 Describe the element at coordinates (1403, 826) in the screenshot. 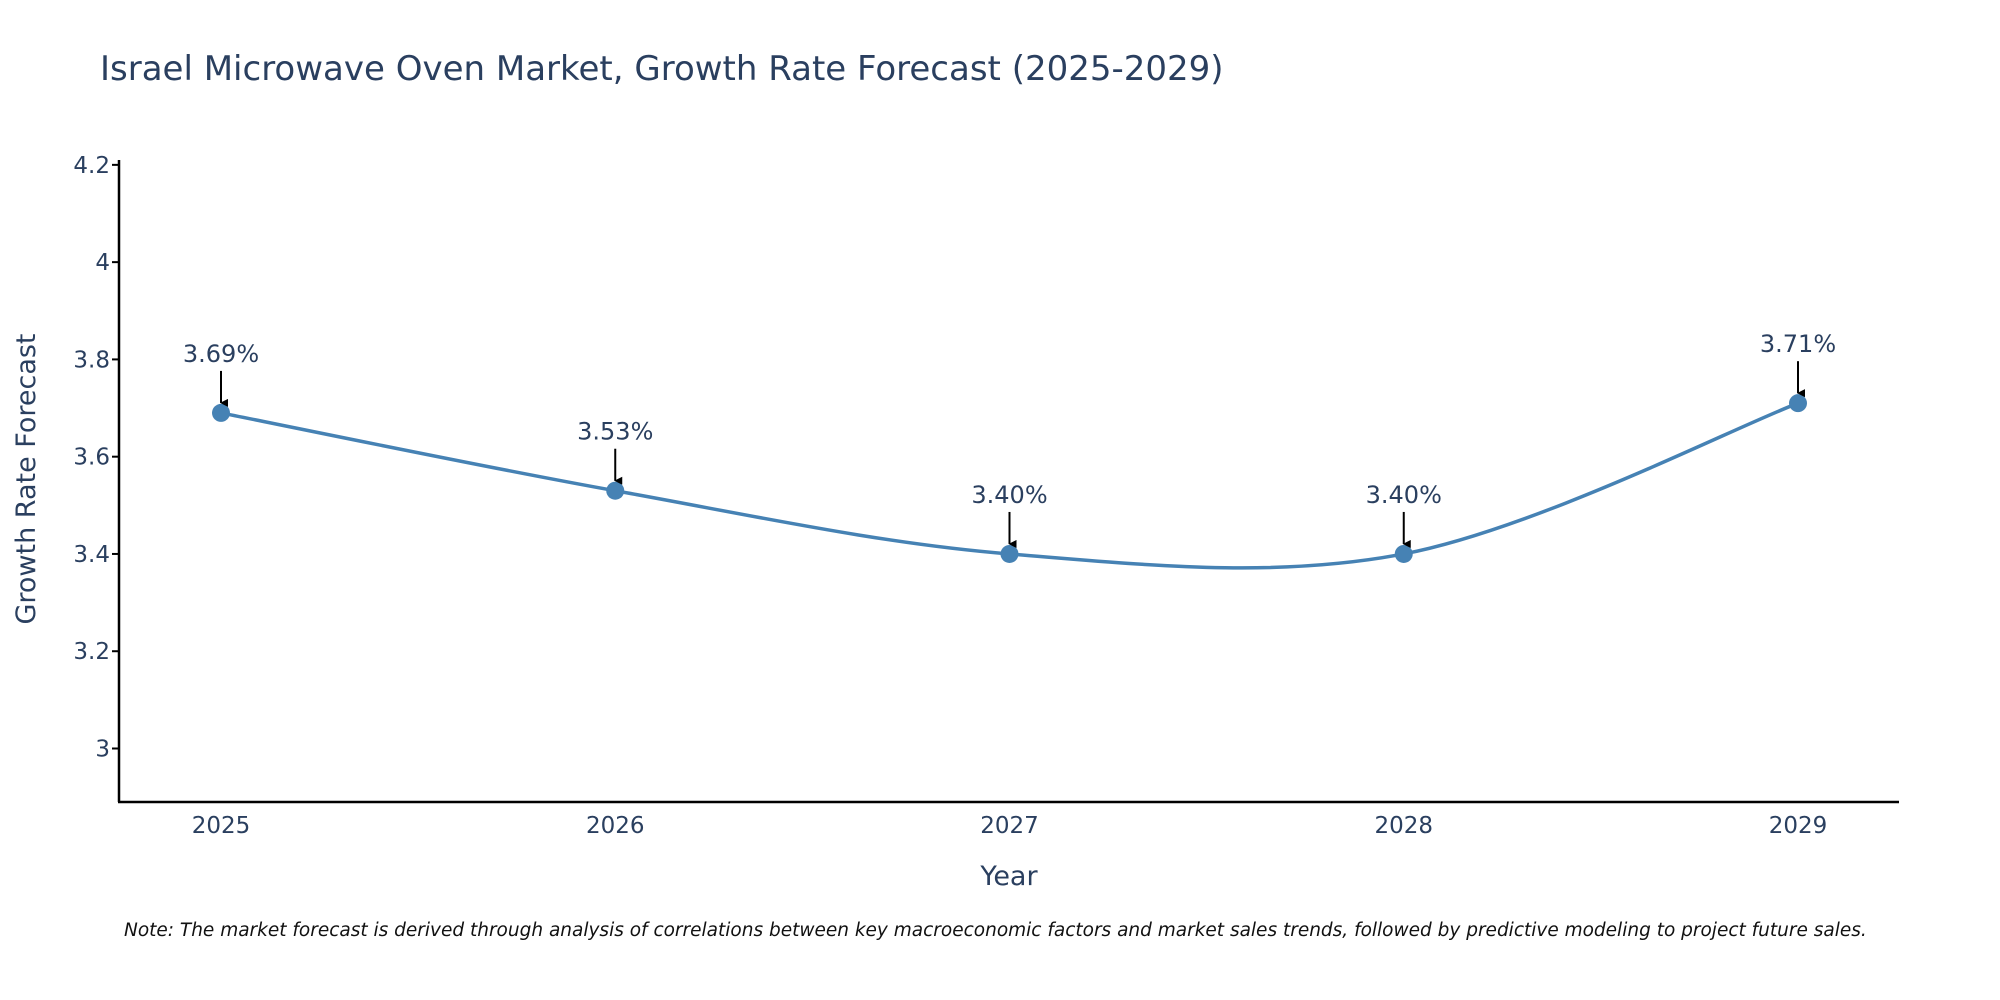

I see `x-tick-label: 2028` at that location.